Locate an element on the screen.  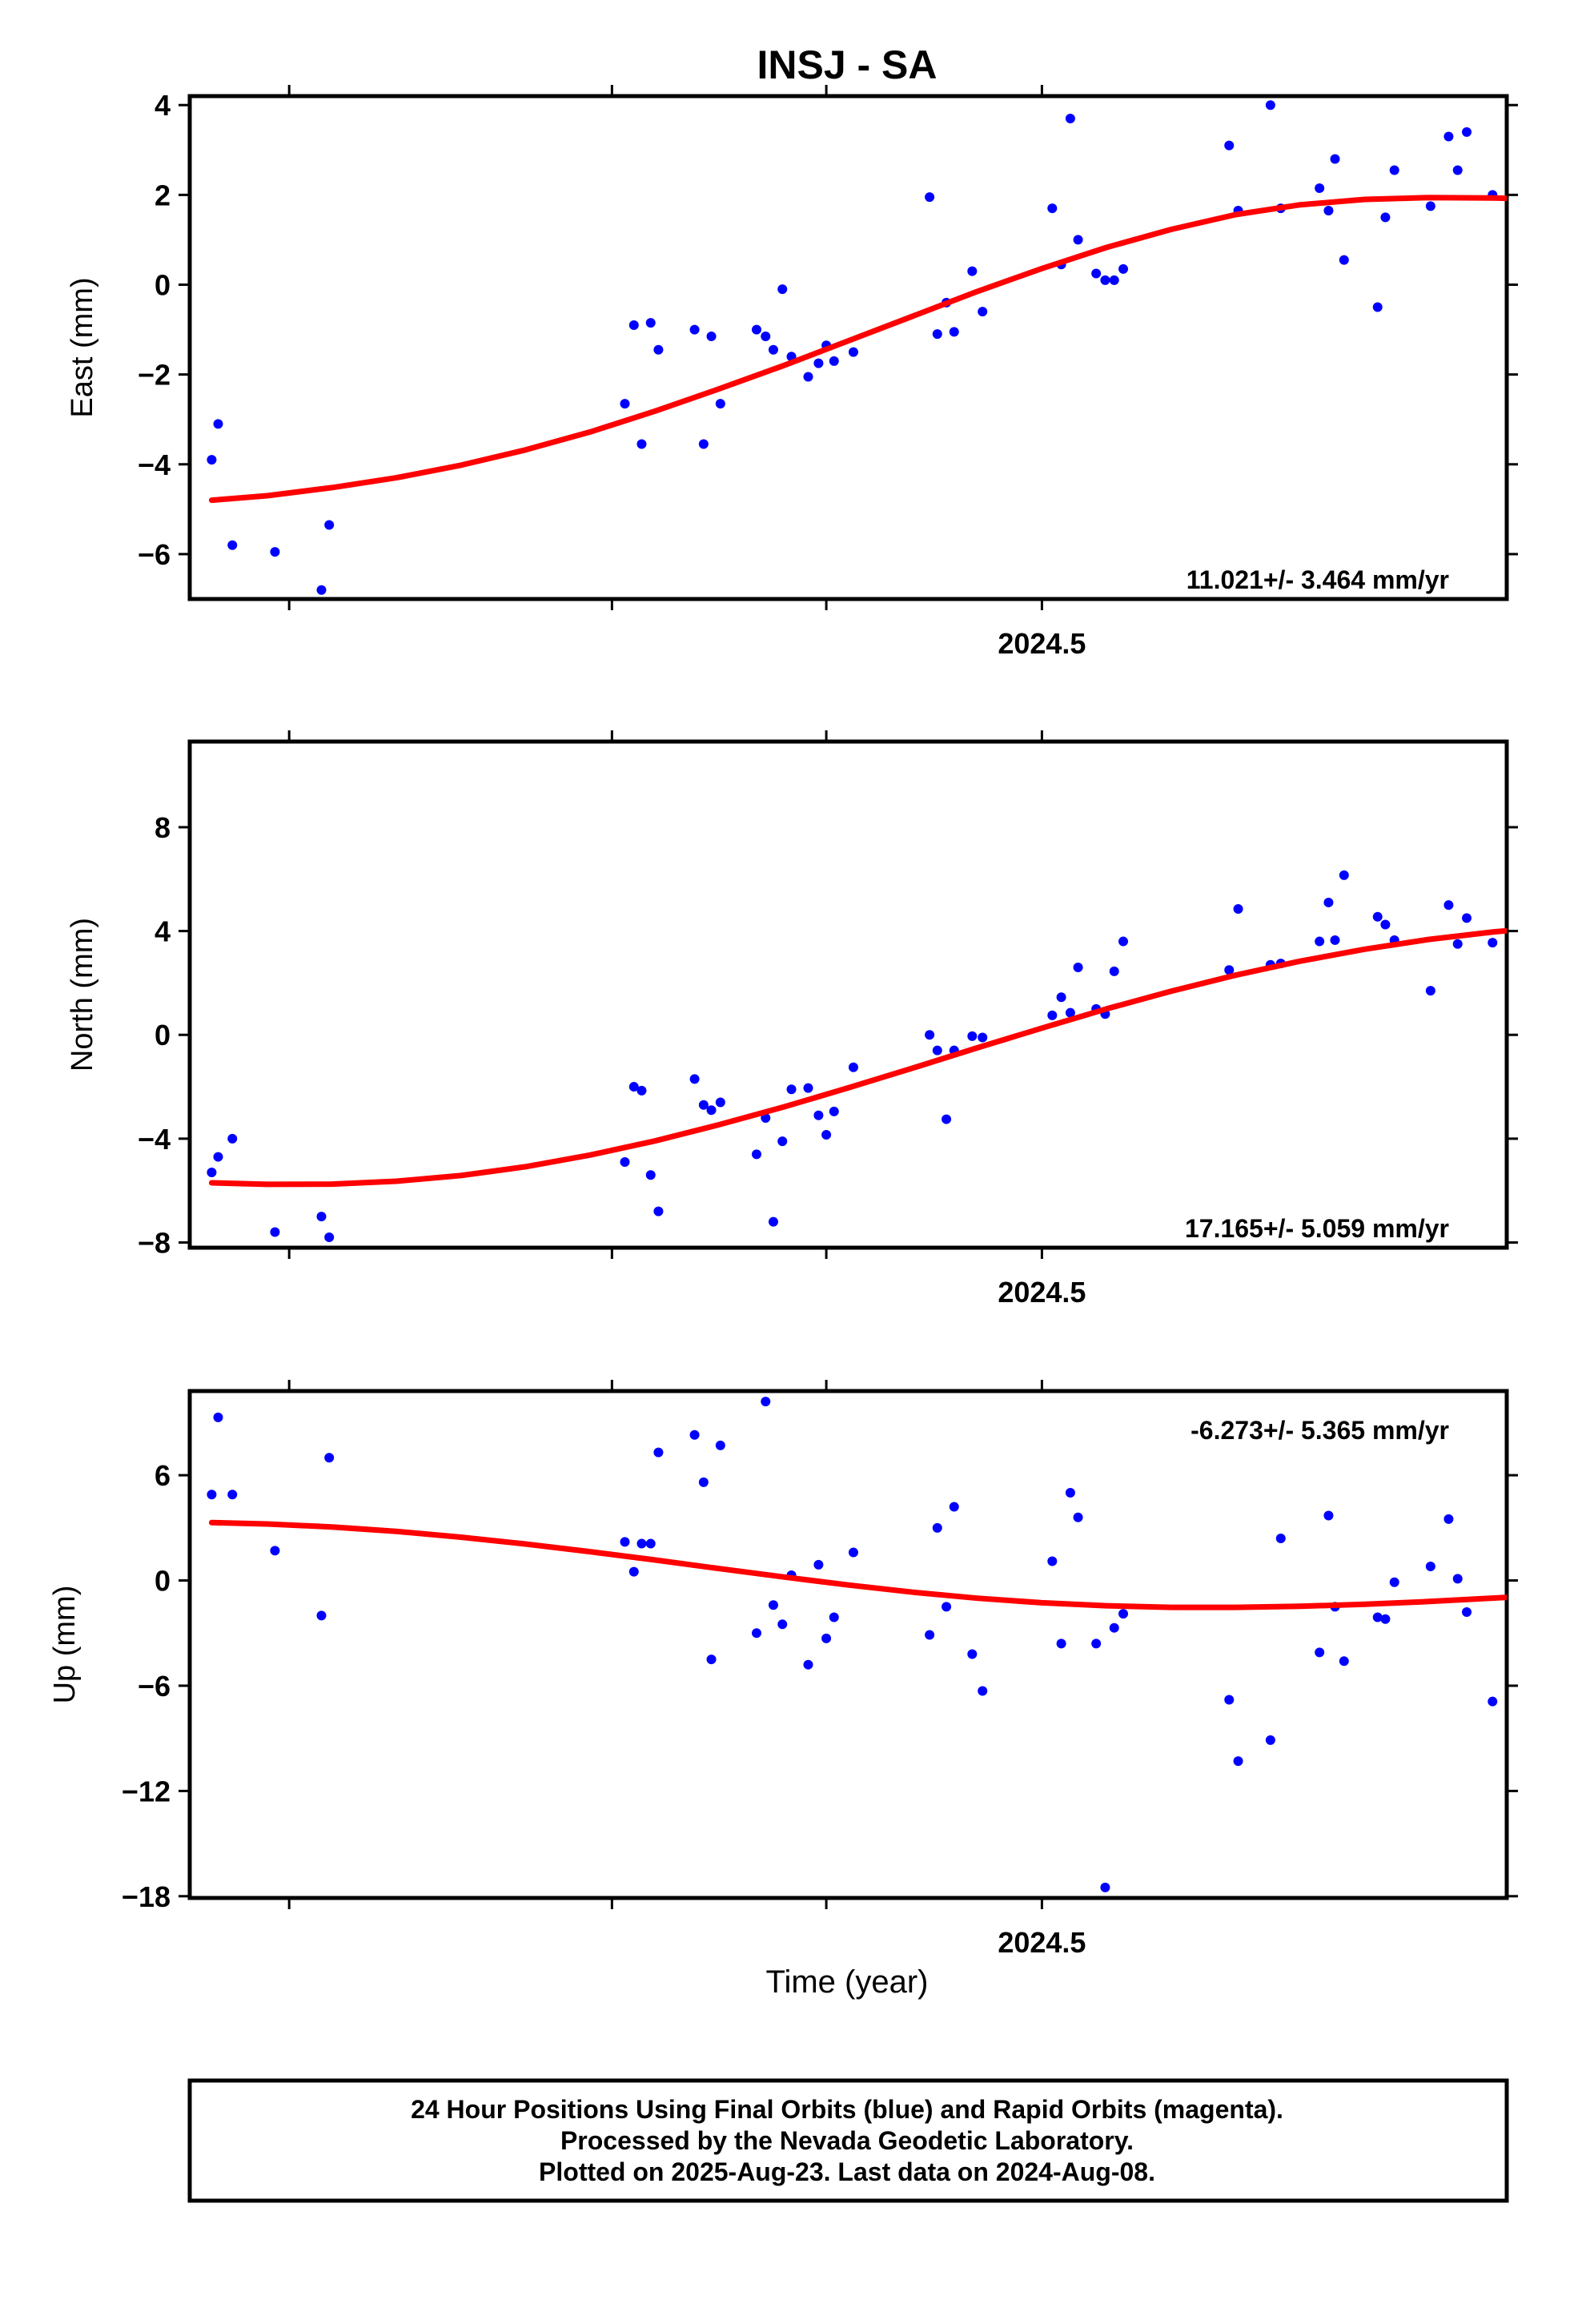
east-ytick-label: −2 is located at coordinates (154, 375).